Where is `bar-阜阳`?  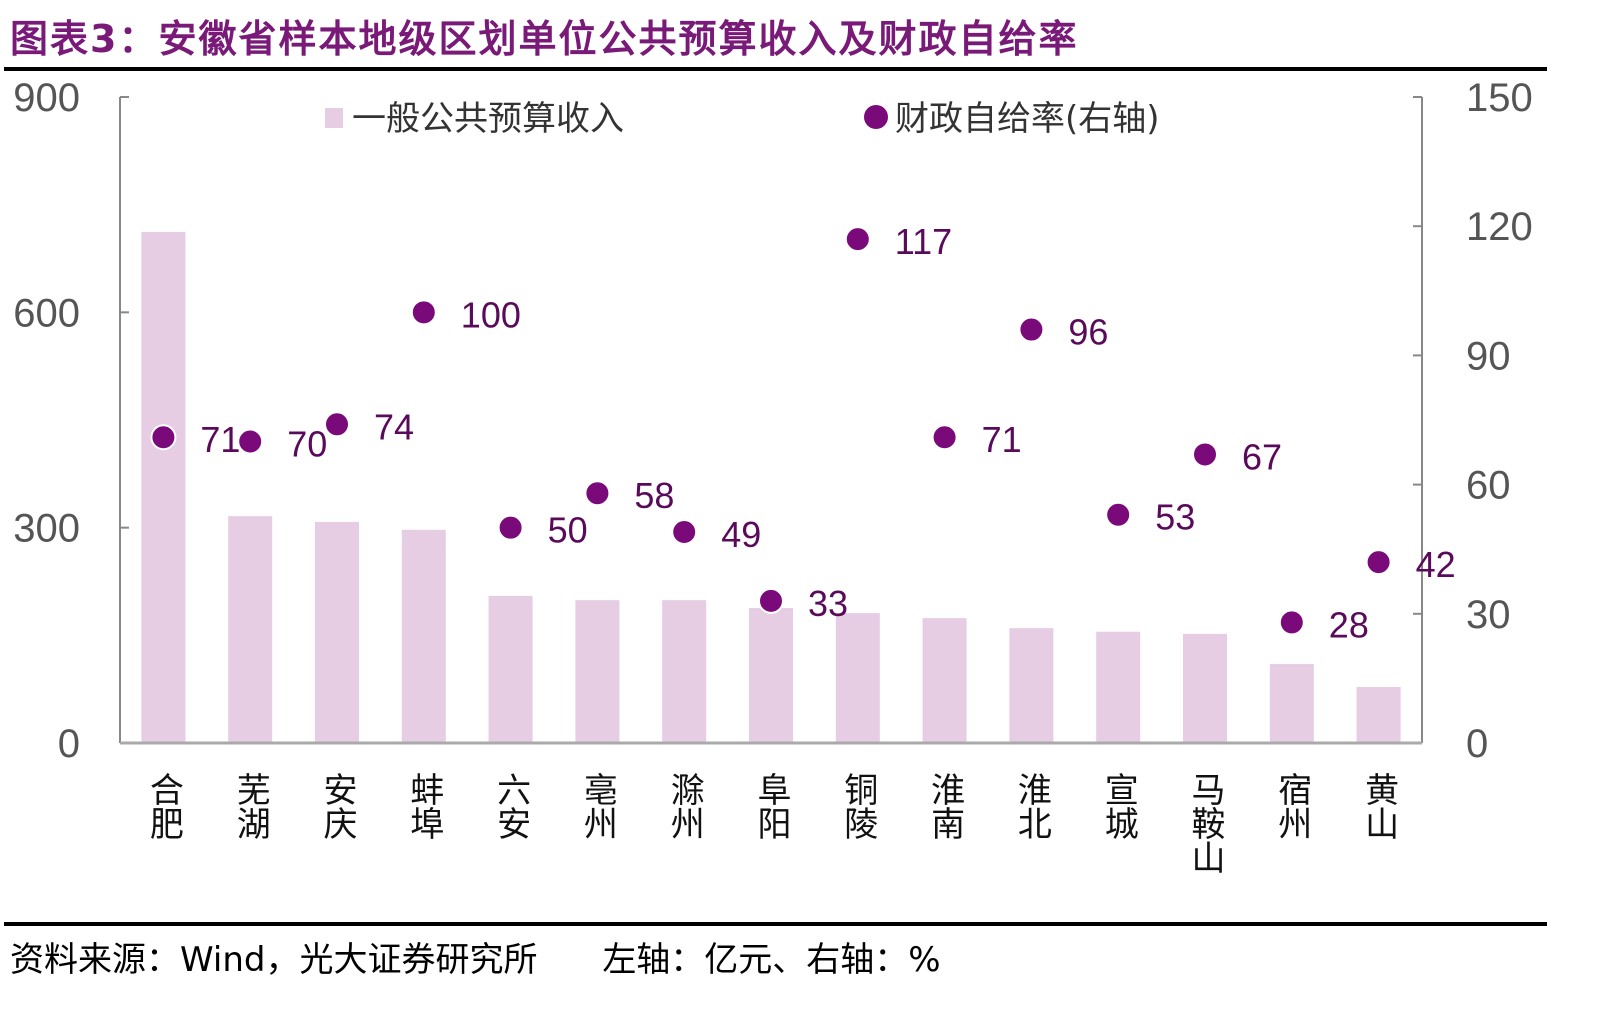 bar-阜阳 is located at coordinates (771, 675).